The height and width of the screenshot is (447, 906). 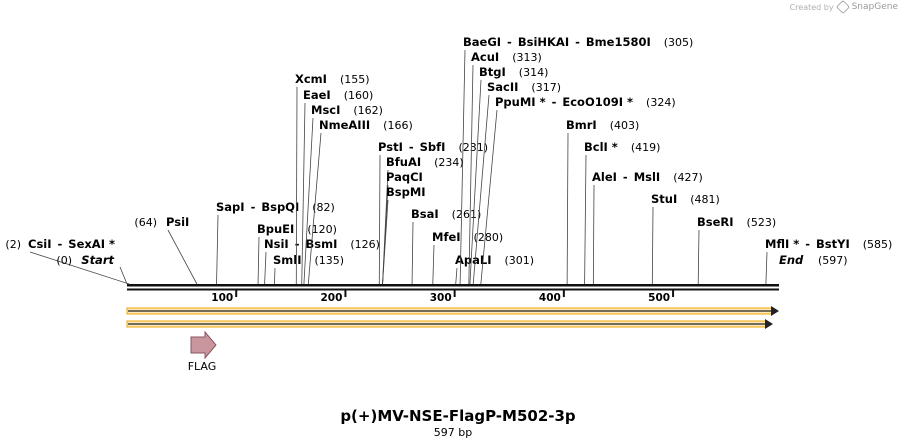 What do you see at coordinates (325, 110) in the screenshot?
I see `site-enzyme-name: MscI` at bounding box center [325, 110].